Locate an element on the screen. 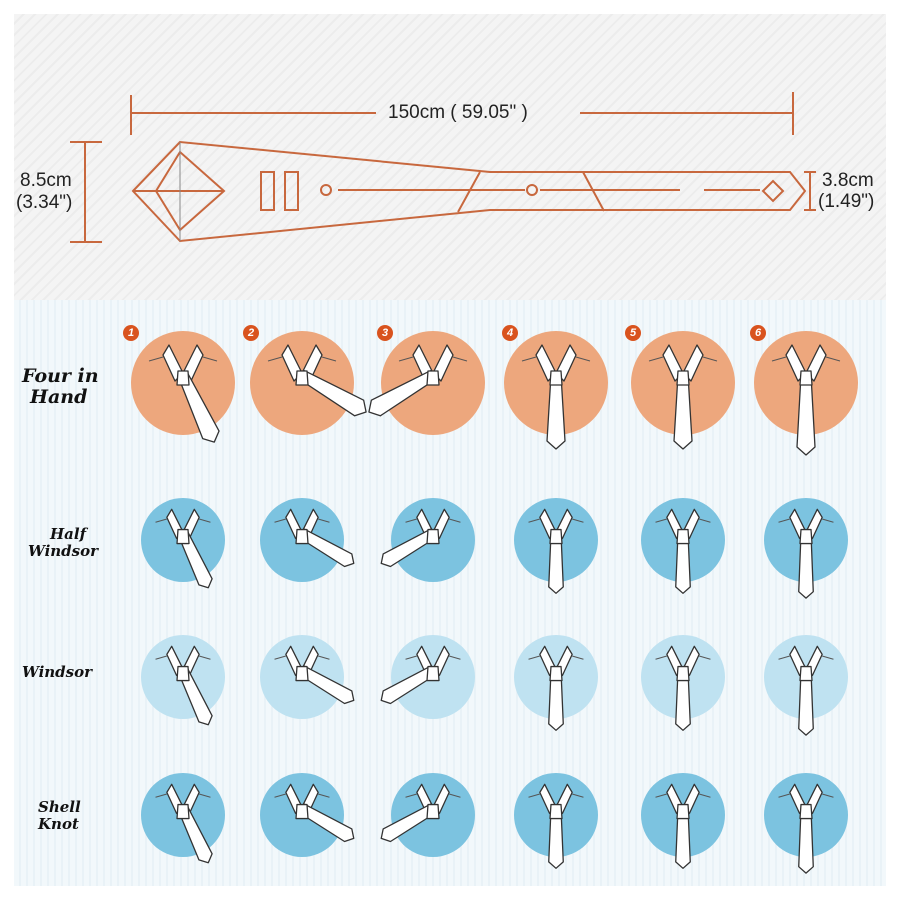 This screenshot has height=900, width=900. step-badge: 3 is located at coordinates (385, 333).